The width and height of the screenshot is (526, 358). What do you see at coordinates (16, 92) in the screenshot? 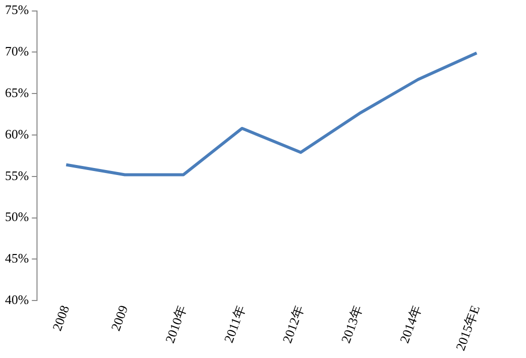
I see `y-tick-label: 65%` at bounding box center [16, 92].